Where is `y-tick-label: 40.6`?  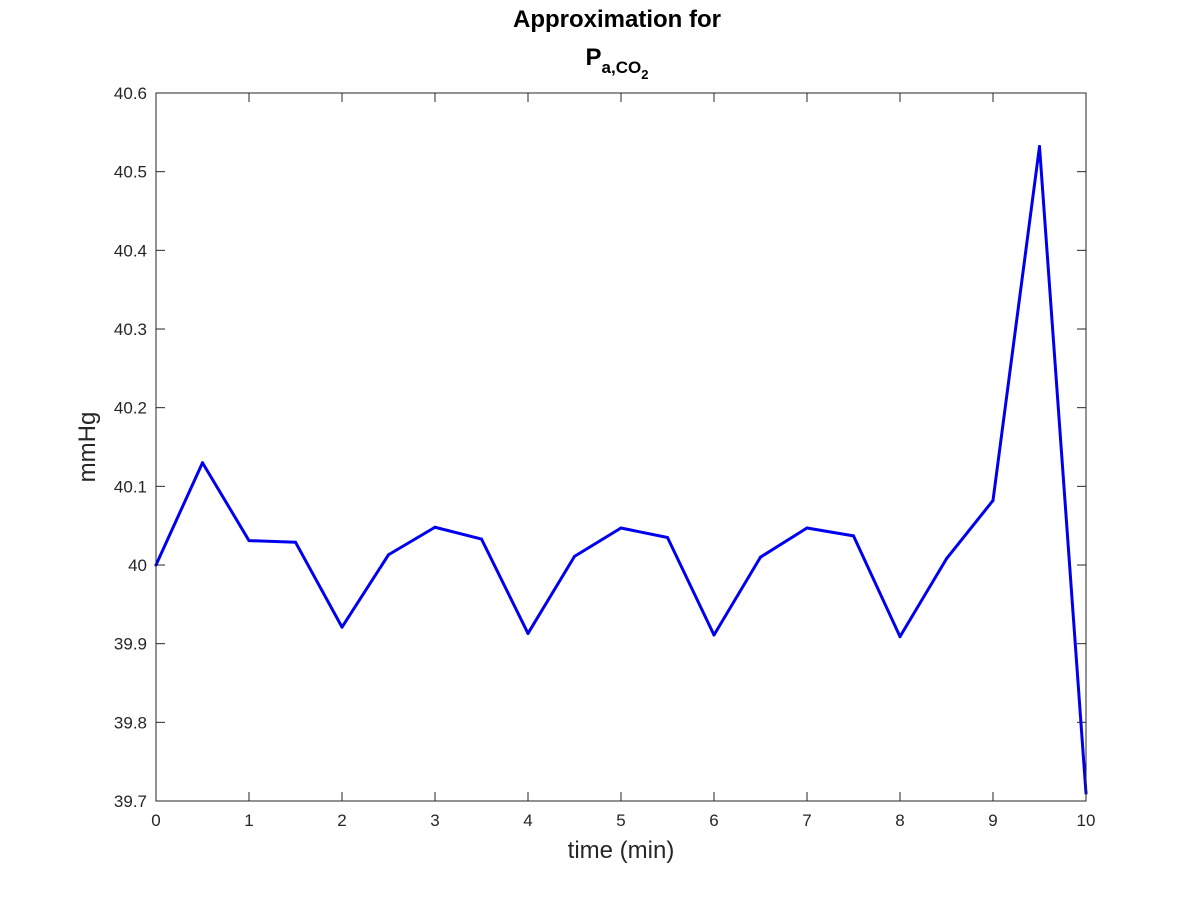
y-tick-label: 40.6 is located at coordinates (130, 93).